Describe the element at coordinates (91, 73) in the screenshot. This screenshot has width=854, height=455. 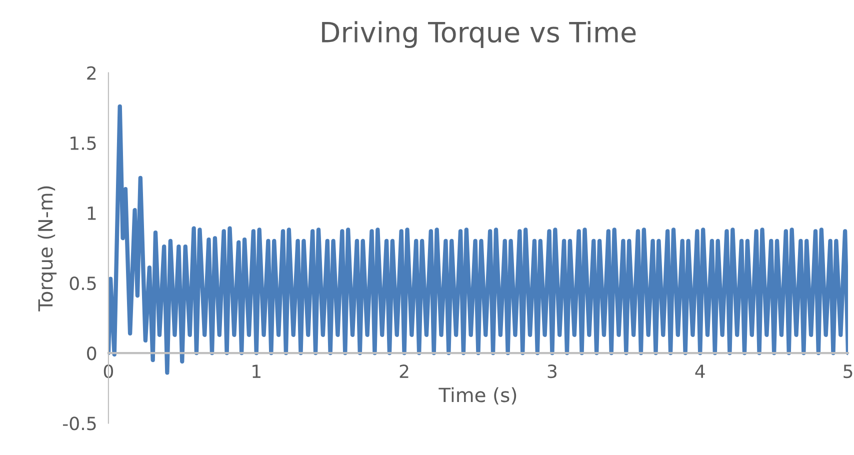
I see `y-tick-label: 2` at that location.